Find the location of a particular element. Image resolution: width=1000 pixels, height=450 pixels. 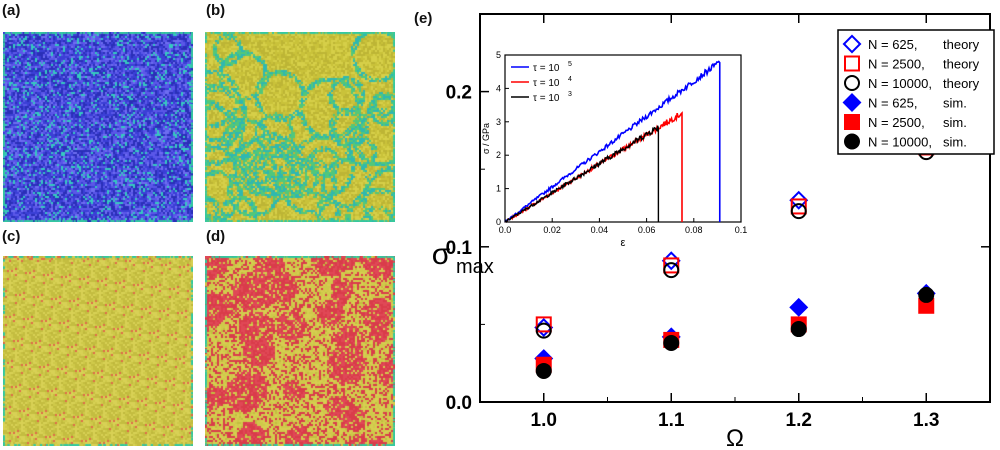

inset-y-tick-label: 4 is located at coordinates (498, 88).